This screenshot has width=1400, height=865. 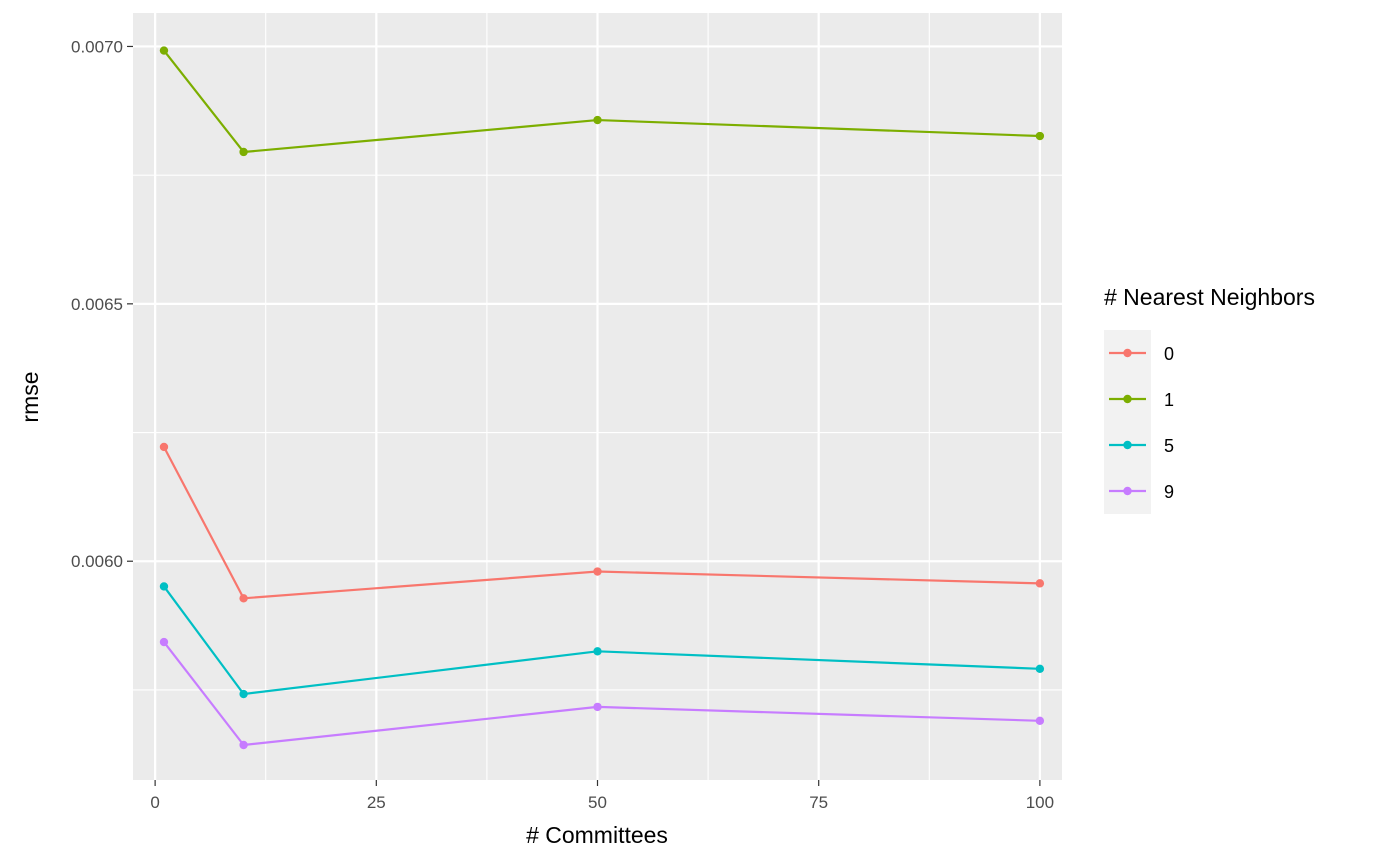 I want to click on x-tick-label: 100, so click(x=1040, y=802).